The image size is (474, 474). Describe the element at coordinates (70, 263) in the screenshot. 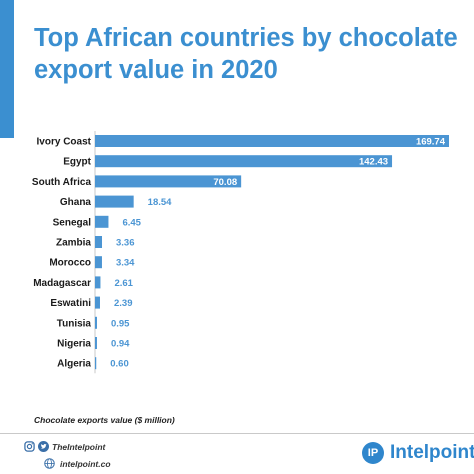

I see `category-label: Morocco` at that location.